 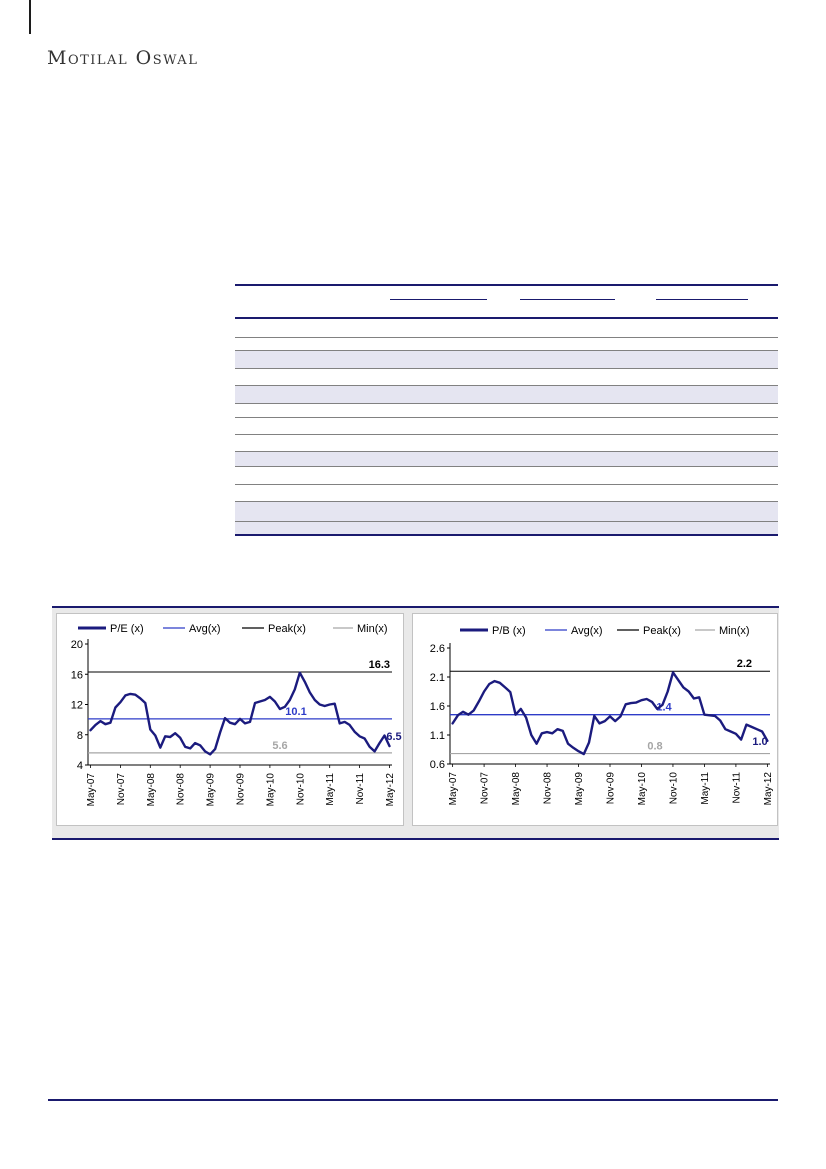 What do you see at coordinates (413, 1100) in the screenshot?
I see `footer-rule` at bounding box center [413, 1100].